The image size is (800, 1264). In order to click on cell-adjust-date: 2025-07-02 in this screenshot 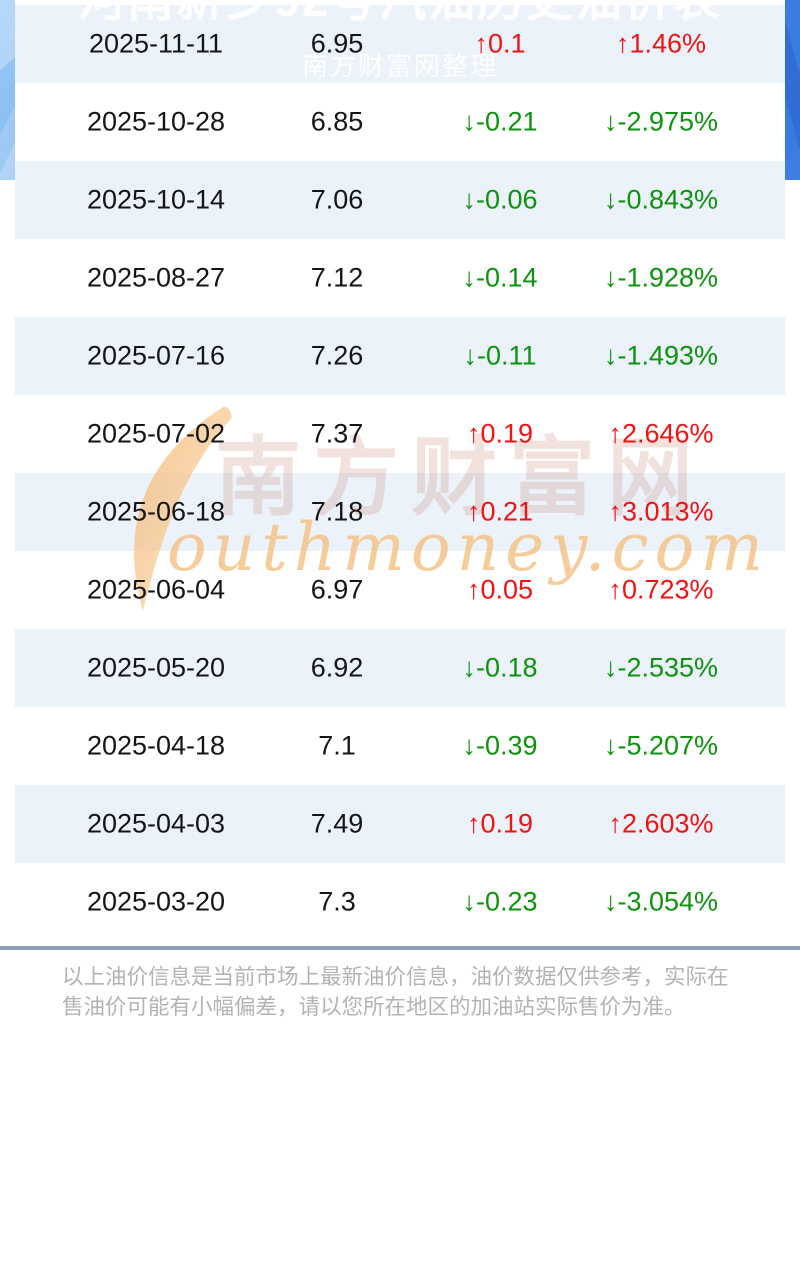, I will do `click(156, 433)`.